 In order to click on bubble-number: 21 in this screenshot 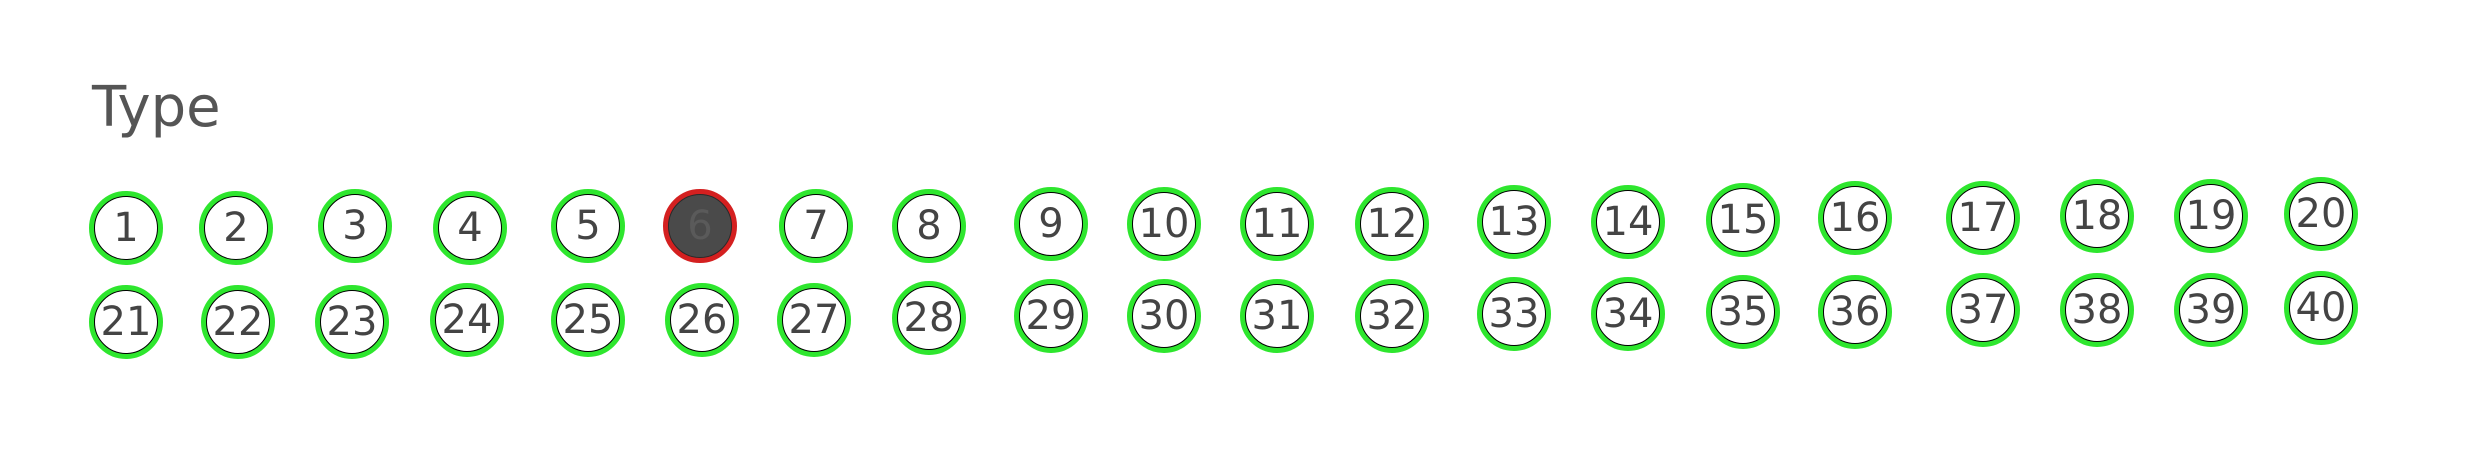, I will do `click(126, 322)`.